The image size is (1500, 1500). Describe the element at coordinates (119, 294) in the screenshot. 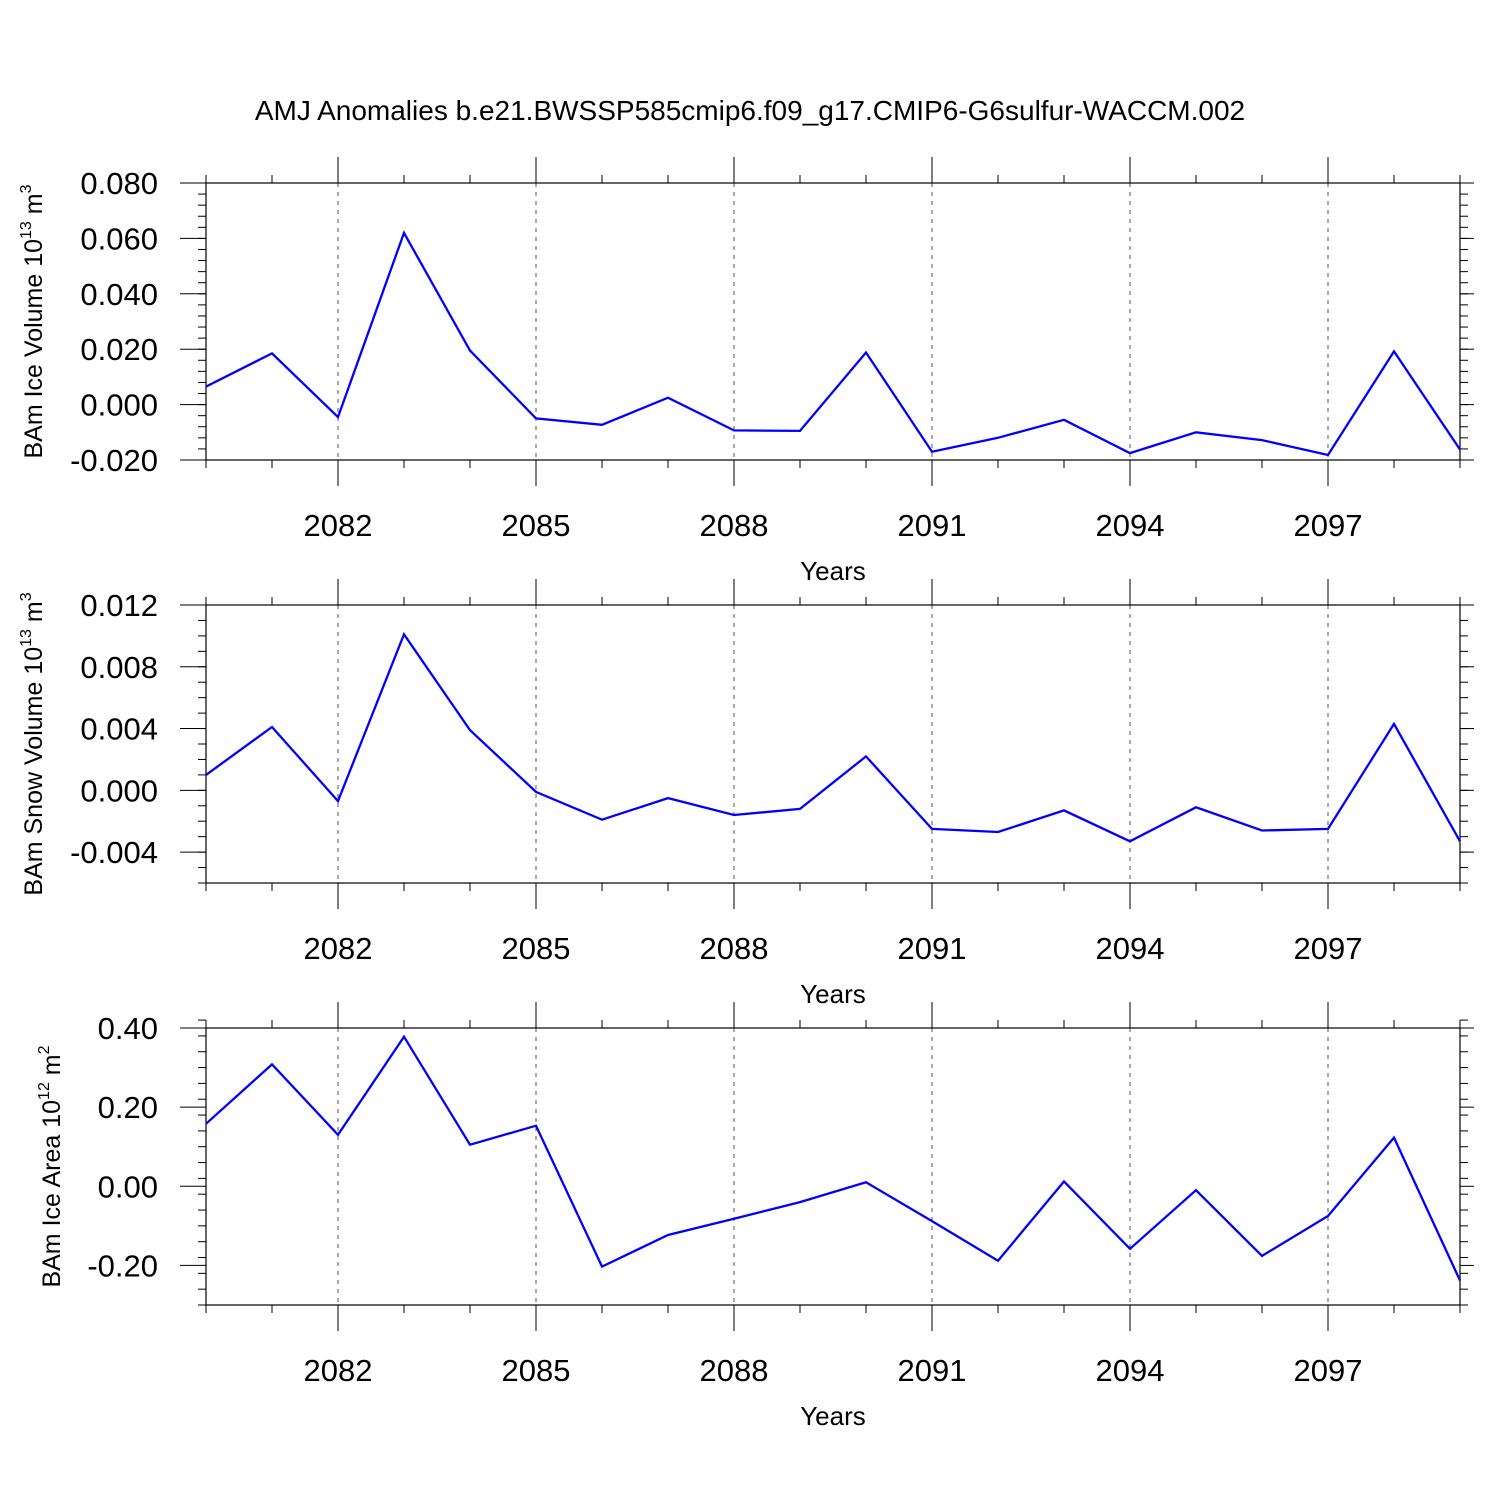

I see `y-tick-label: 0.040` at that location.